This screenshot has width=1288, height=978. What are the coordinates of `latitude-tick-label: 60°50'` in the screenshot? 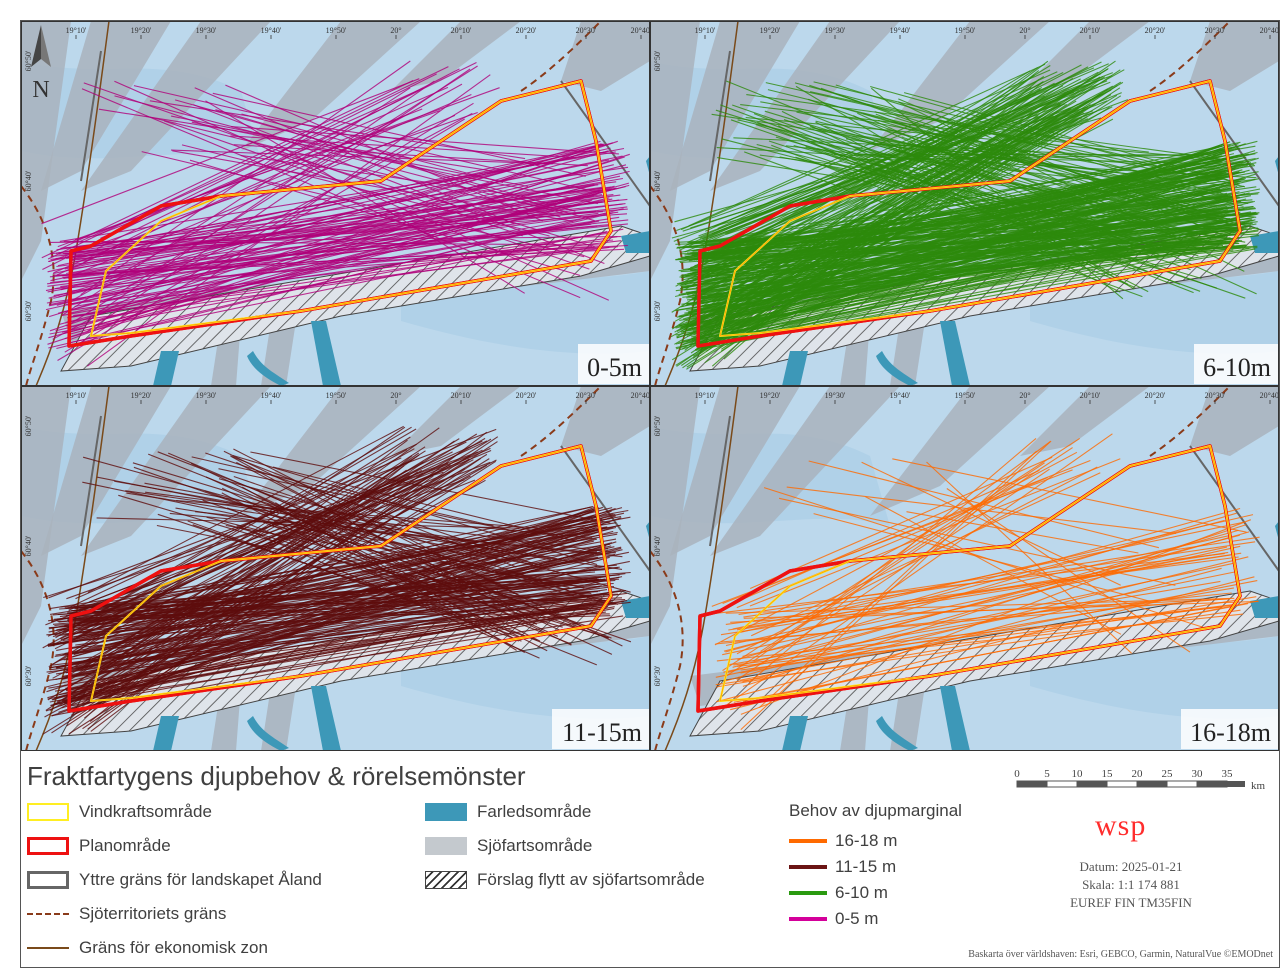 It's located at (28, 60).